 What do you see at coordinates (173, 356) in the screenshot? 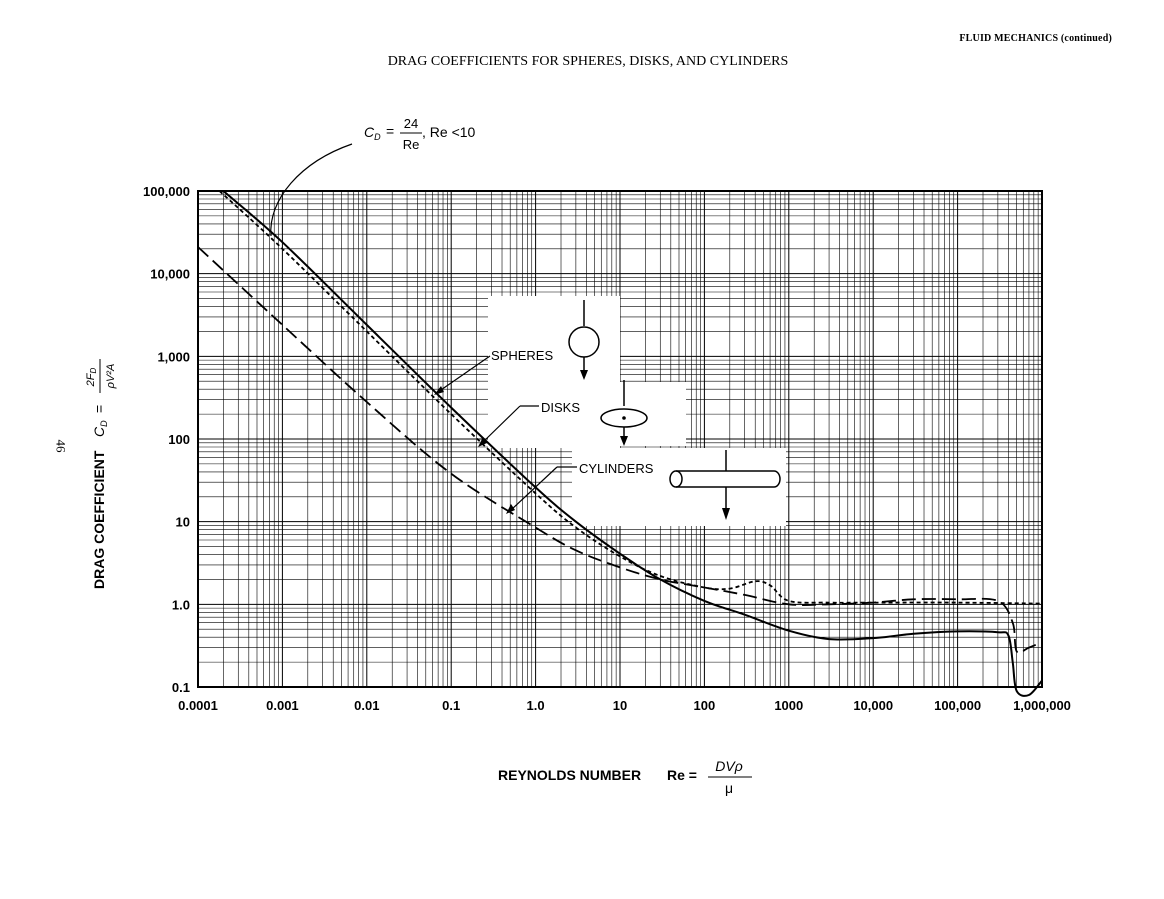
I see `y-tick-label: 1,000` at bounding box center [173, 356].